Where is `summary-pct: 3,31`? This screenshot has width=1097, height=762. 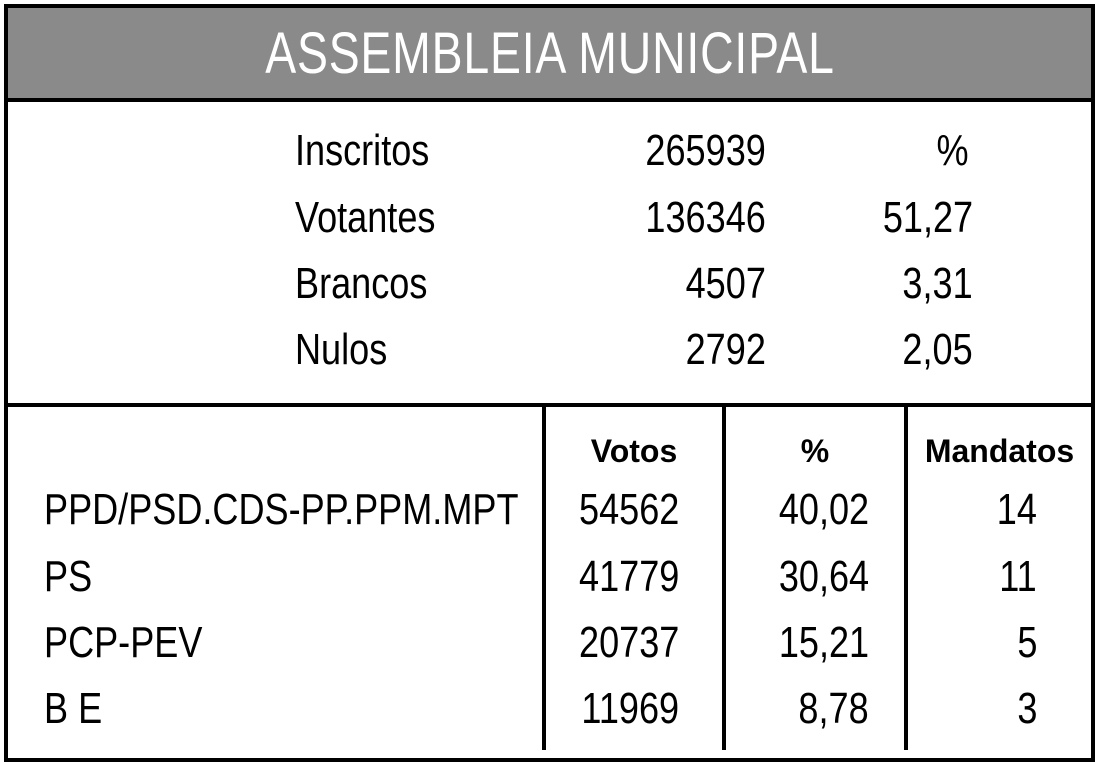
summary-pct: 3,31 is located at coordinates (937, 283).